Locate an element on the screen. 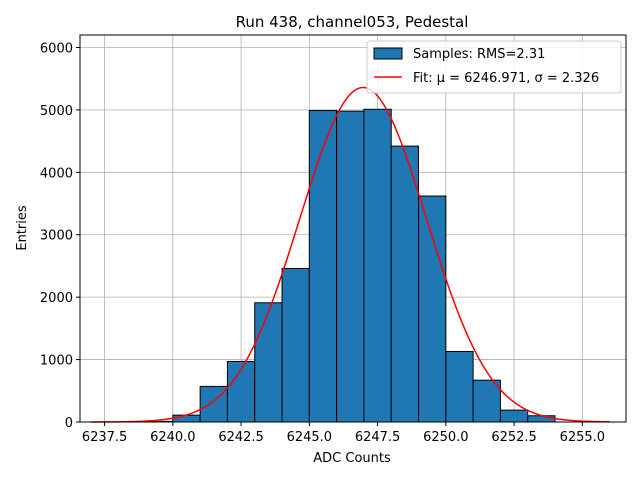  y-tick-label: 2000 is located at coordinates (56, 298).